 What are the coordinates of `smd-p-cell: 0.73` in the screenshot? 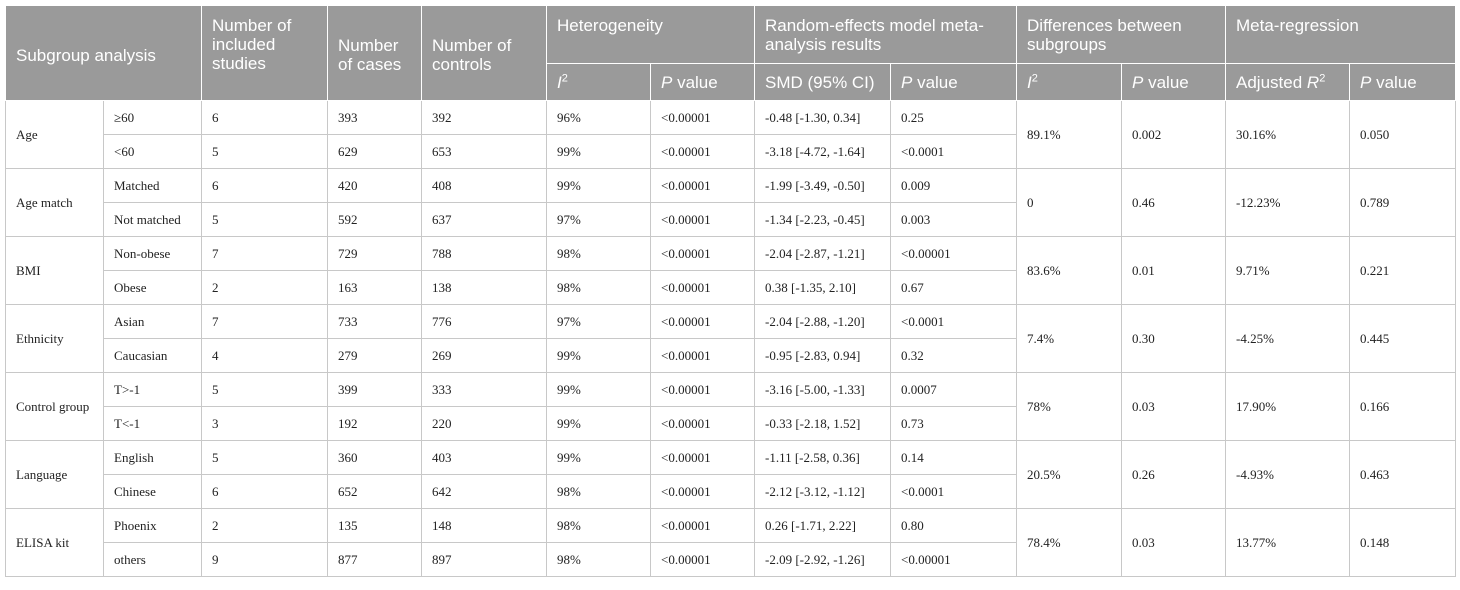 It's located at (953, 423).